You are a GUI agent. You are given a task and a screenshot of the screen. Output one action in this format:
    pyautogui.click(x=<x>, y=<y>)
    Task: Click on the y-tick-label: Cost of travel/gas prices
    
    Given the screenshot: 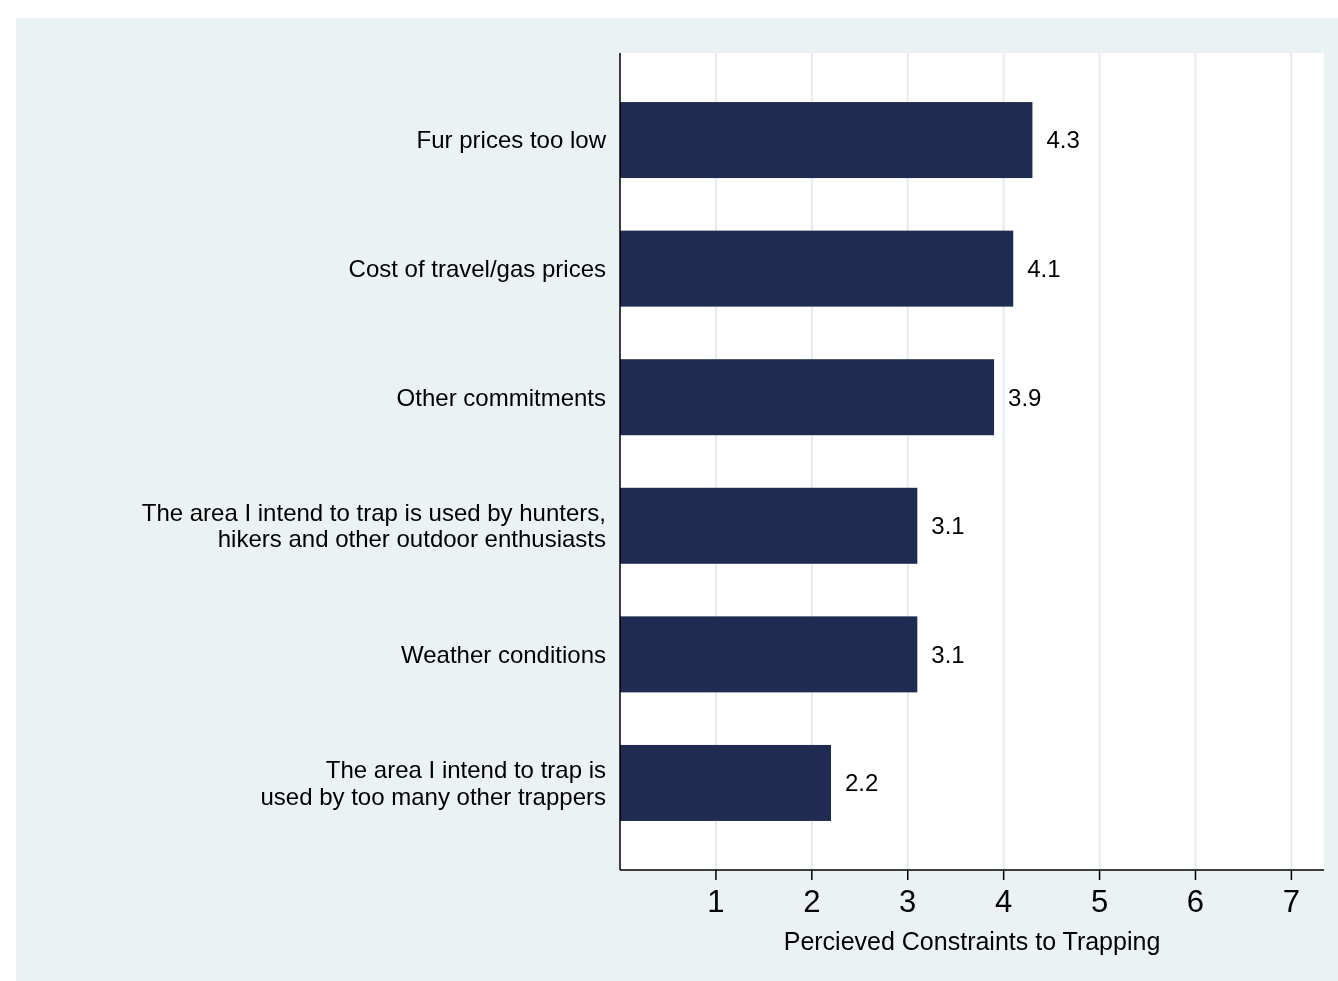 What is the action you would take?
    pyautogui.click(x=477, y=269)
    